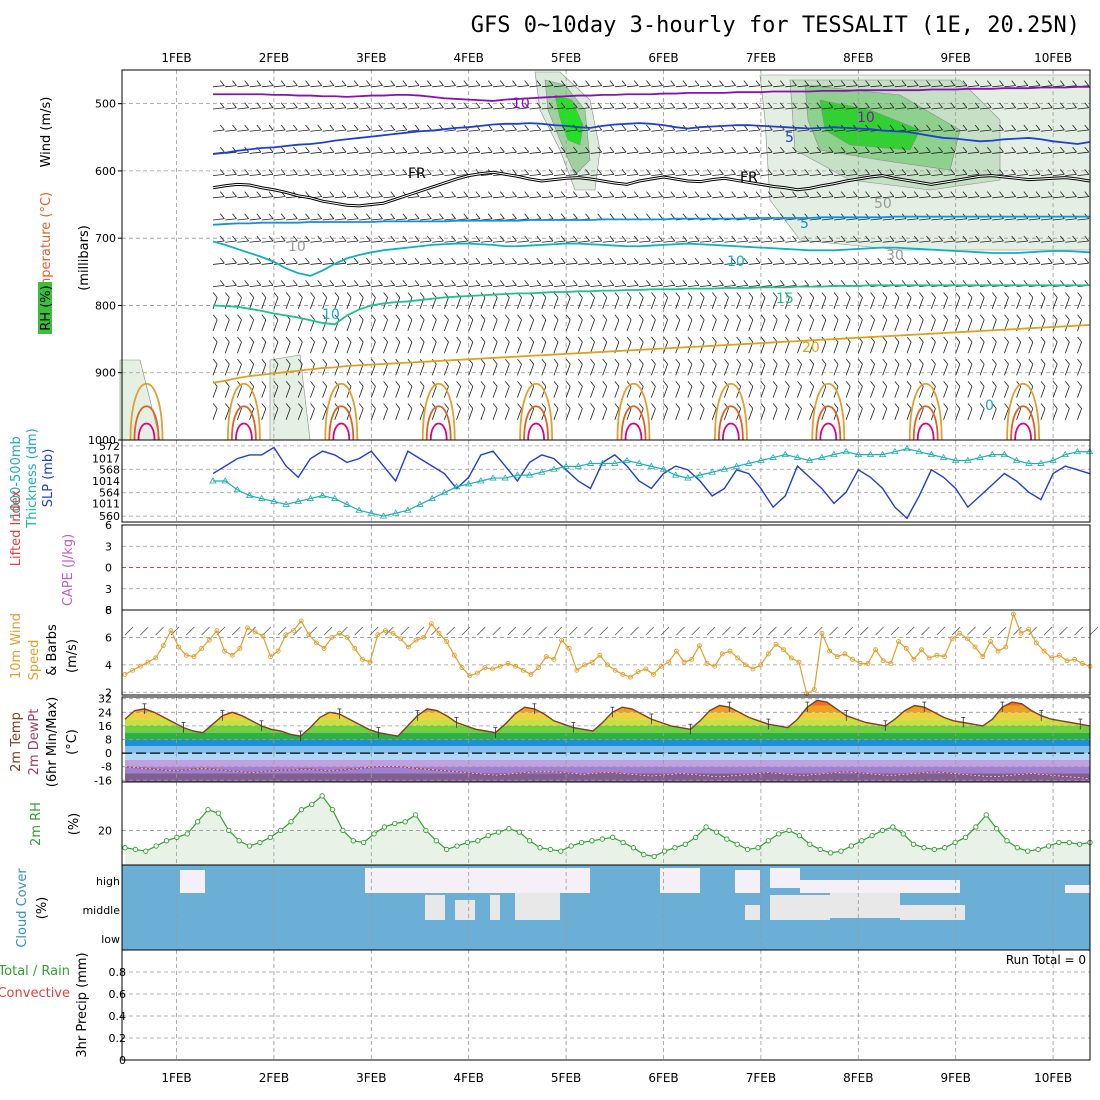  I want to click on pressure-tick-label: 700, so click(105, 238).